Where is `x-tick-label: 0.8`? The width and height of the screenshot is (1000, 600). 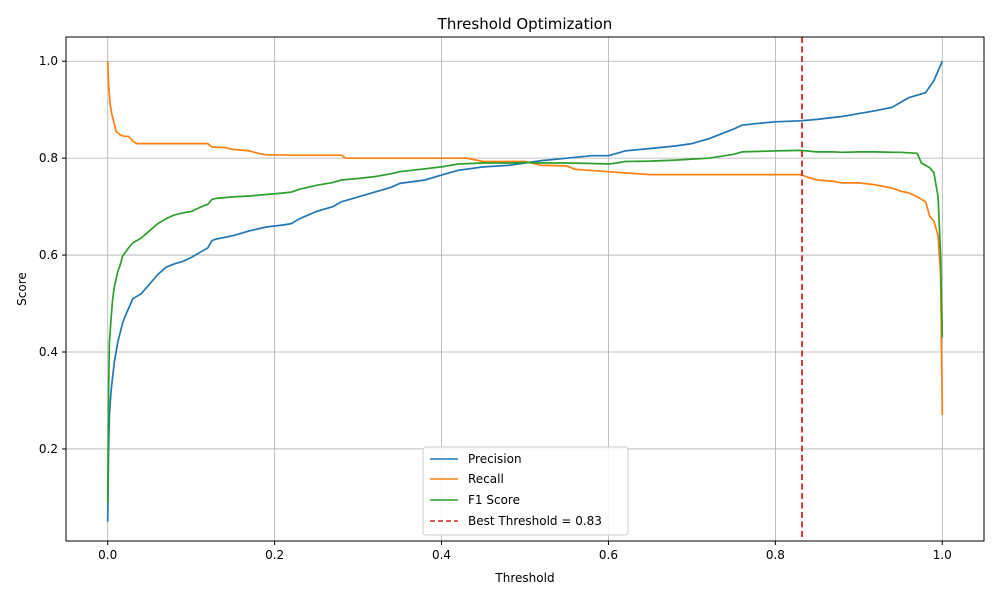
x-tick-label: 0.8 is located at coordinates (775, 555).